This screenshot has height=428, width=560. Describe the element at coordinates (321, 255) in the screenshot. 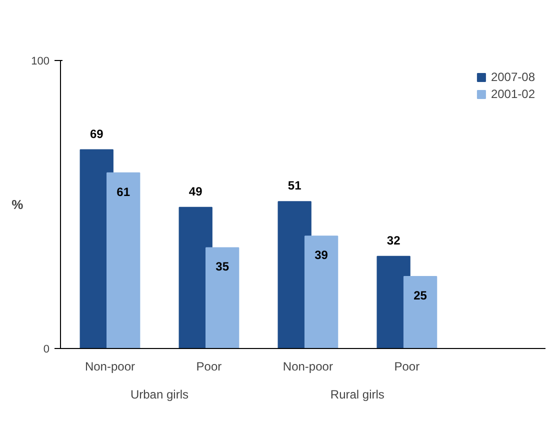

I see `data-label: 39` at that location.